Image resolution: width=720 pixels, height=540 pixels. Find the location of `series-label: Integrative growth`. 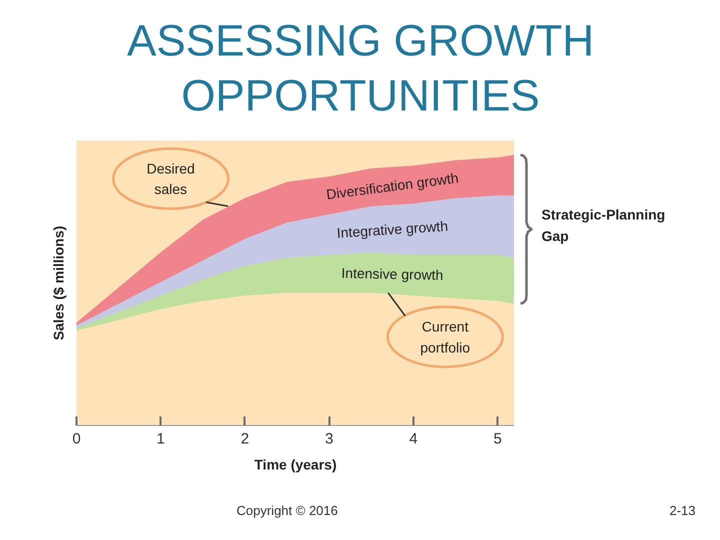

series-label: Integrative growth is located at coordinates (392, 229).